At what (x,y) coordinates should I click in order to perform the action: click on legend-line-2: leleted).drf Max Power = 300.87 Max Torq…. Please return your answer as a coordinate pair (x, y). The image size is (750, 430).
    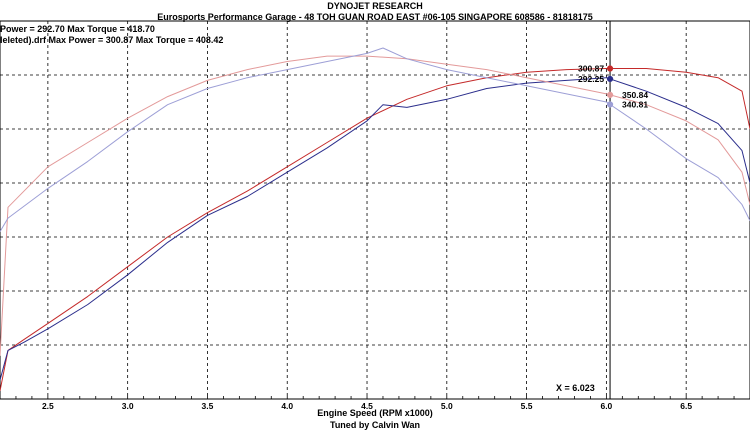
    Looking at the image, I should click on (112, 40).